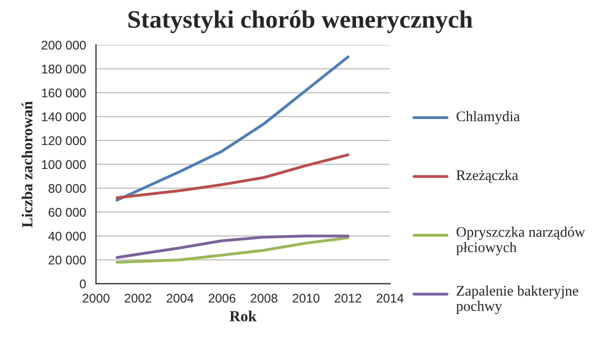 This screenshot has height=346, width=600. Describe the element at coordinates (67, 236) in the screenshot. I see `y-tick-label: 40 000` at that location.